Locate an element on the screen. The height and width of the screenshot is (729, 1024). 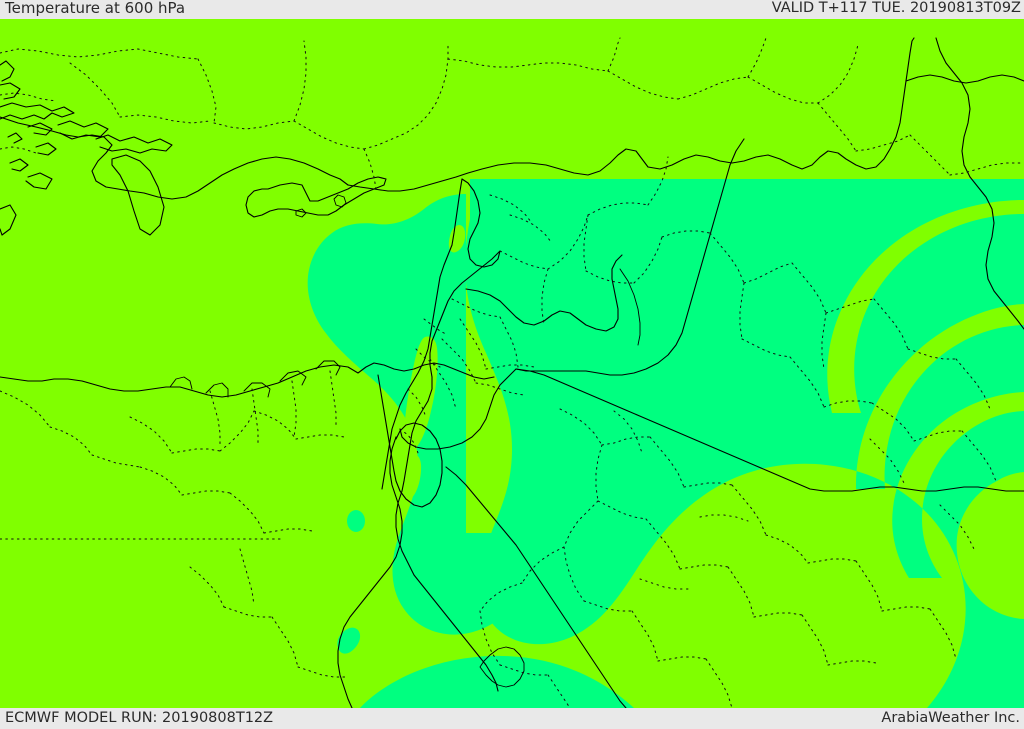
warm-patch-sinai is located at coordinates (349, 640).